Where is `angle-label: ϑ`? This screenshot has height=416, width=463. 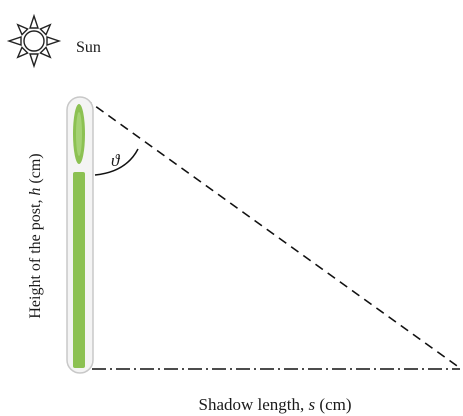
angle-label: ϑ is located at coordinates (116, 160).